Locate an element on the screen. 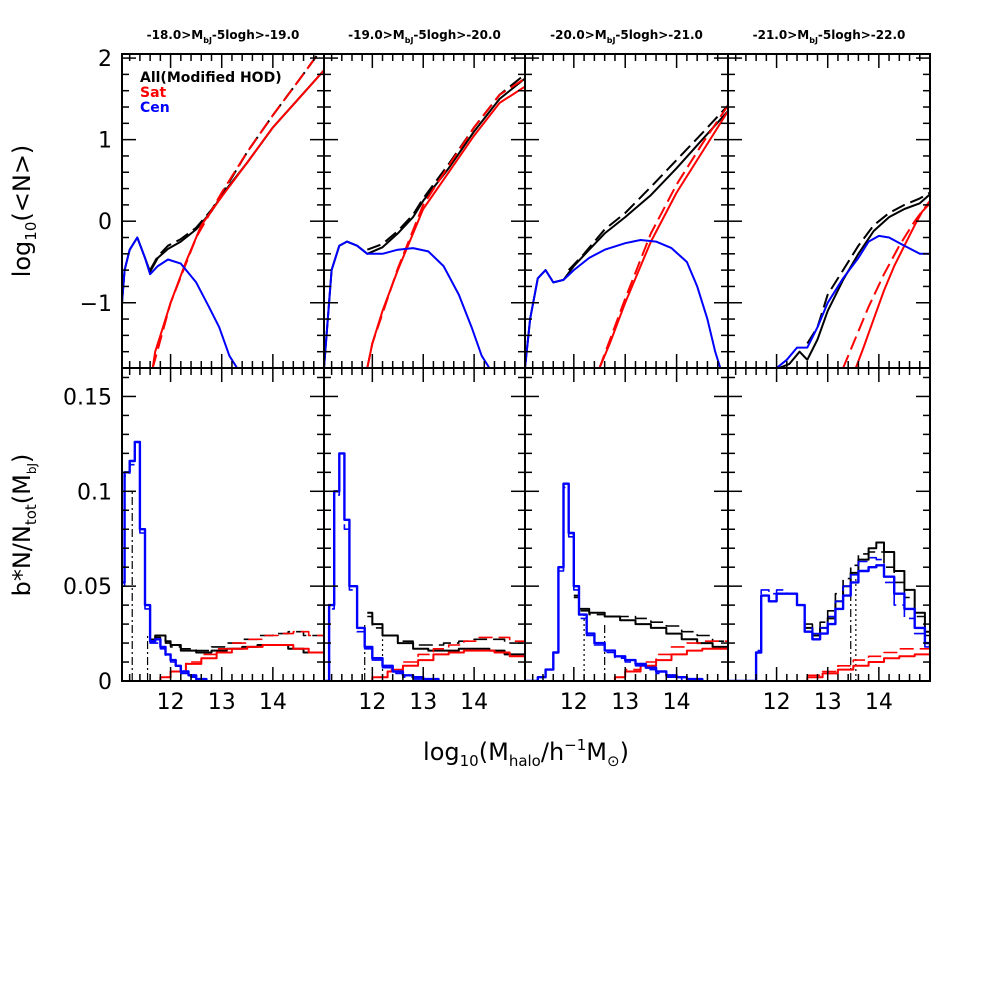 The height and width of the screenshot is (981, 981). bias-panel-1: 12 13 14 0 0.05 0.1 0.15 is located at coordinates (194, 541).